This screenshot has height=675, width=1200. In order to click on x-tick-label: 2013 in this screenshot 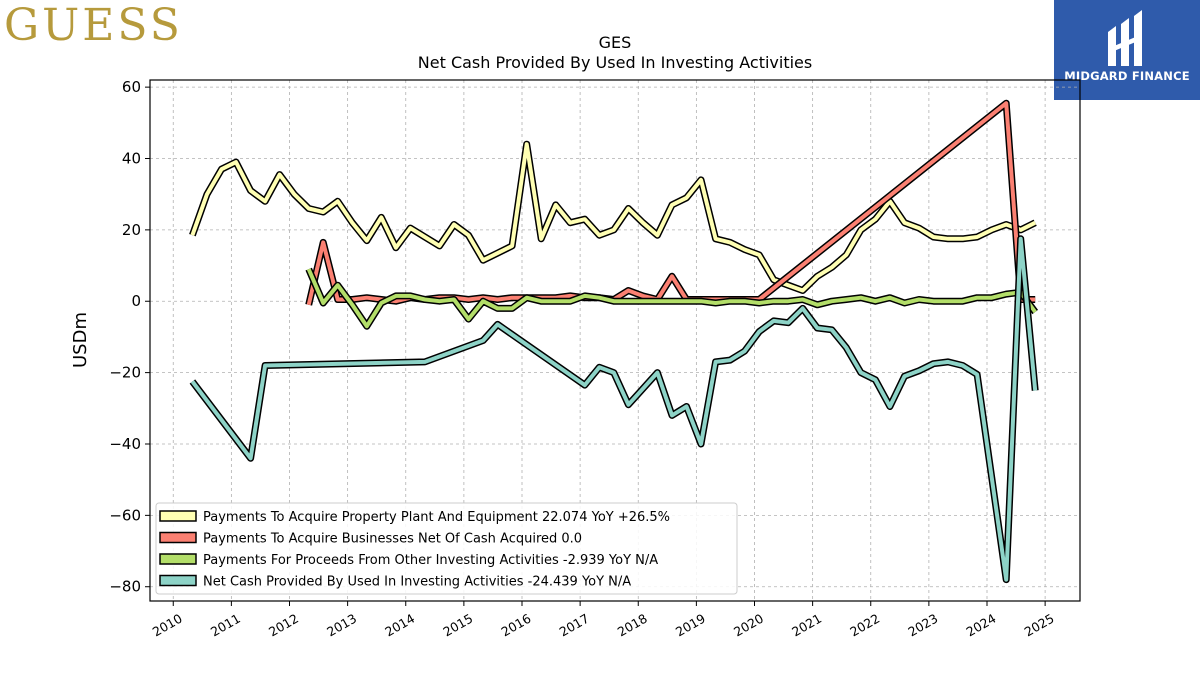, I will do `click(341, 625)`.